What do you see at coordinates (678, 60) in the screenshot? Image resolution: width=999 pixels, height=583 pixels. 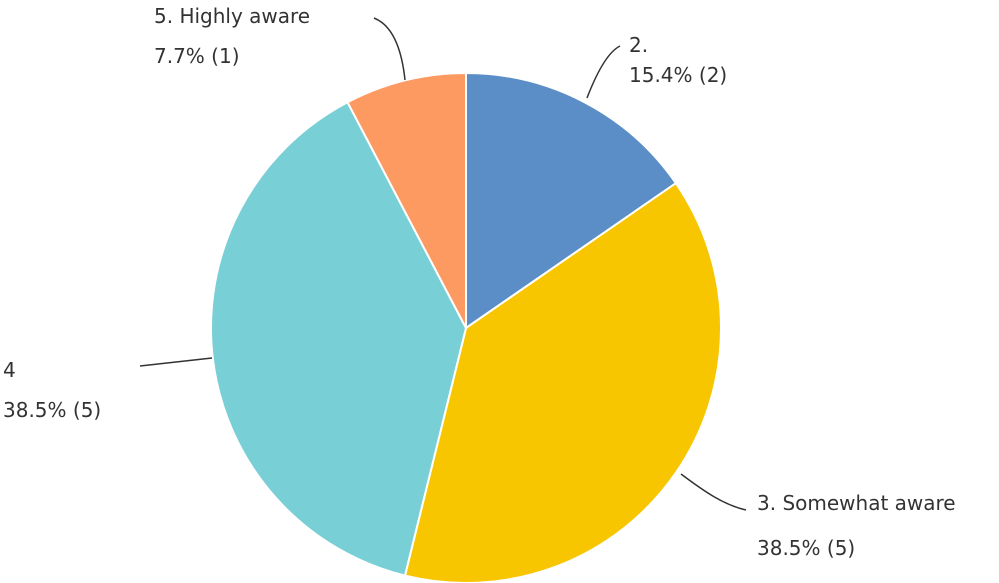 I see `label-slice-2: 2. 15.4% (2)` at bounding box center [678, 60].